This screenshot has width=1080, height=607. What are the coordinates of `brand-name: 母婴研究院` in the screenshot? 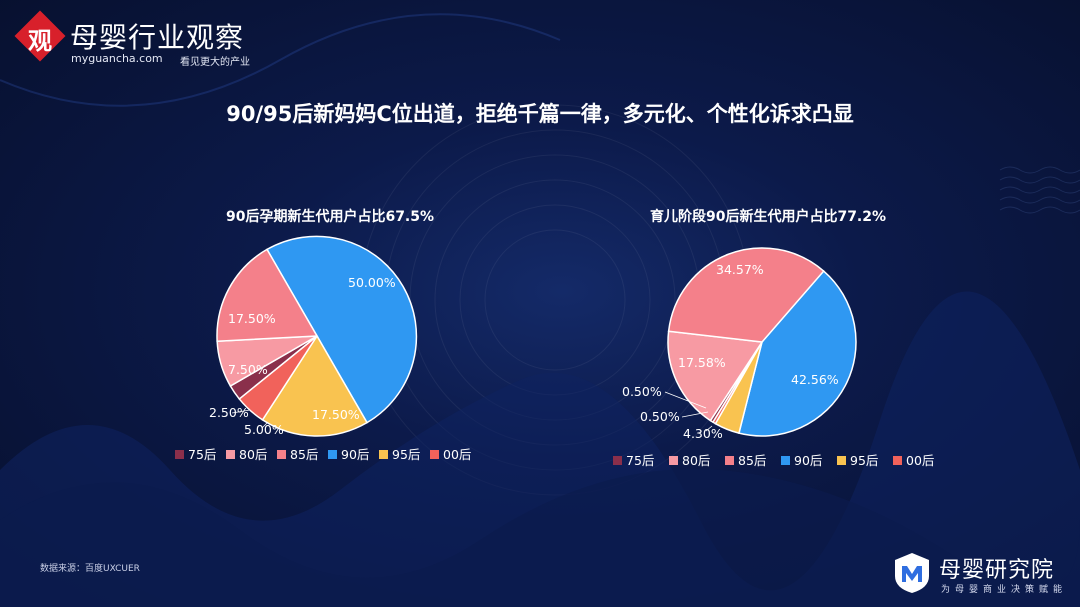 It's located at (997, 570).